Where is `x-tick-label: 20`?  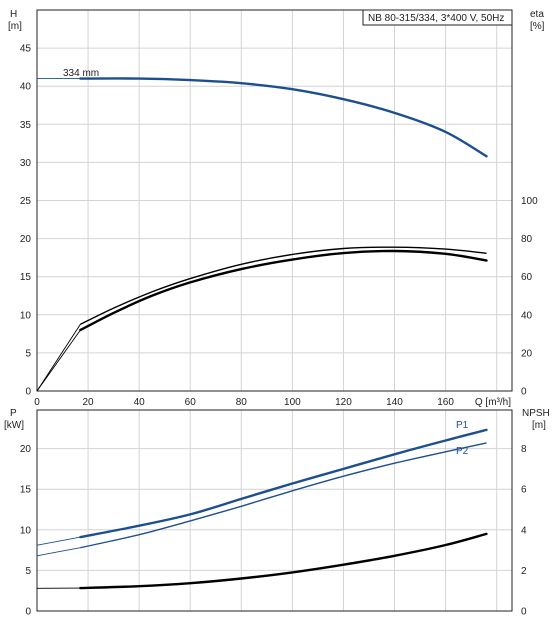
x-tick-label: 20 is located at coordinates (89, 402).